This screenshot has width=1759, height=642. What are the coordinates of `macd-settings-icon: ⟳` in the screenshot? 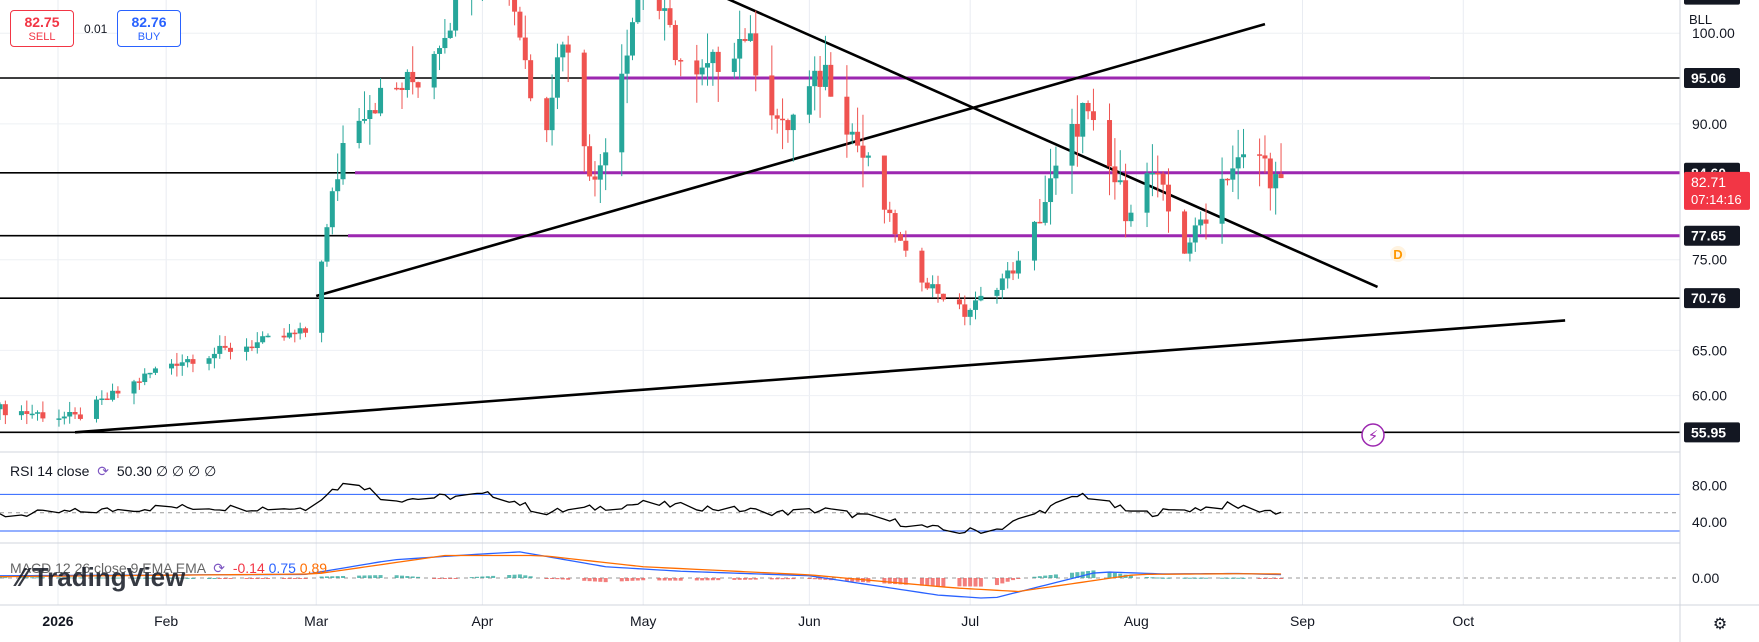 It's located at (219, 568).